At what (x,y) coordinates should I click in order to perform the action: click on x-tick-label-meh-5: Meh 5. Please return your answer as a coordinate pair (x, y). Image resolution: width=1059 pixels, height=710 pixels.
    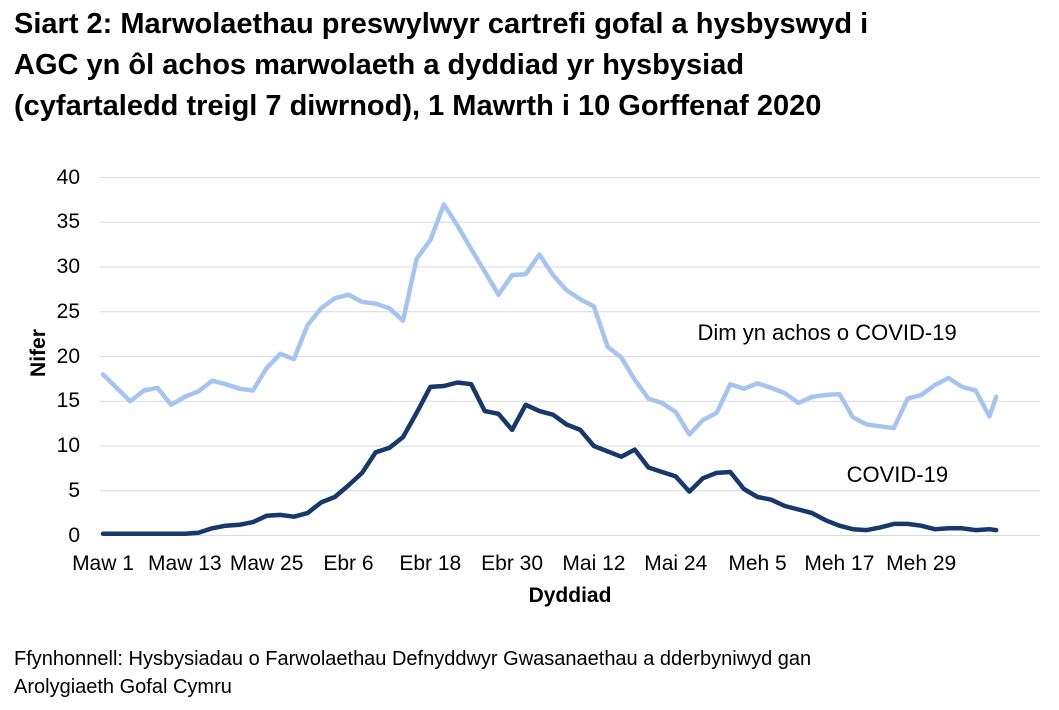
    Looking at the image, I should click on (757, 563).